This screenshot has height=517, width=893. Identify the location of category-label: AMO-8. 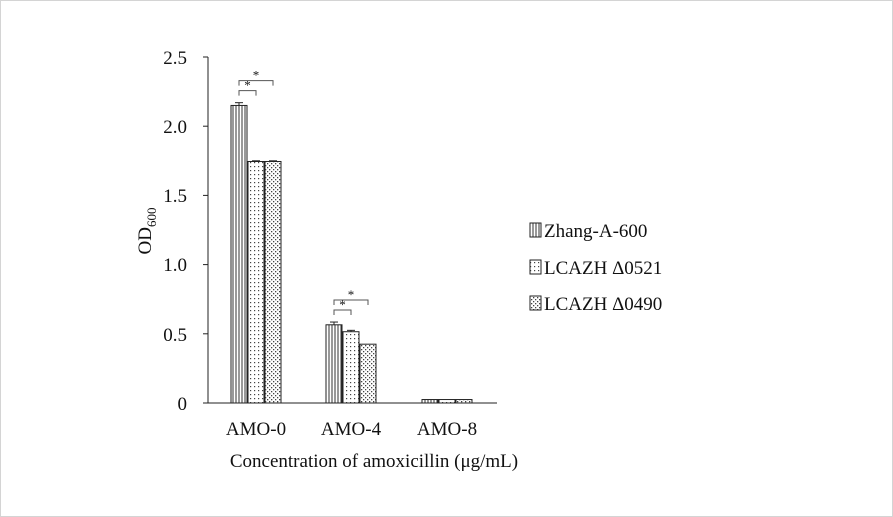
(447, 429).